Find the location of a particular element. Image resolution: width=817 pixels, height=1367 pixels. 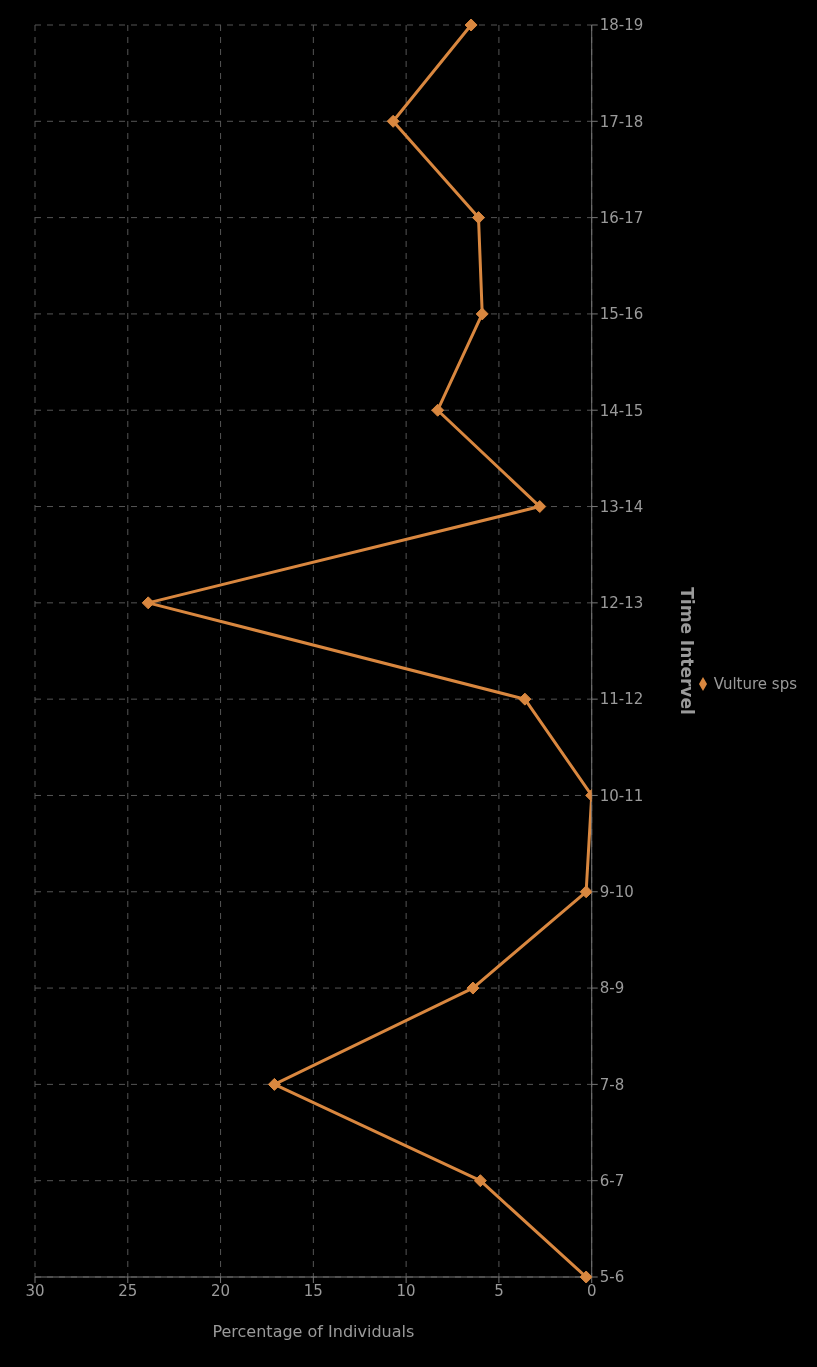

y-tick-label: 13-14 is located at coordinates (621, 506).